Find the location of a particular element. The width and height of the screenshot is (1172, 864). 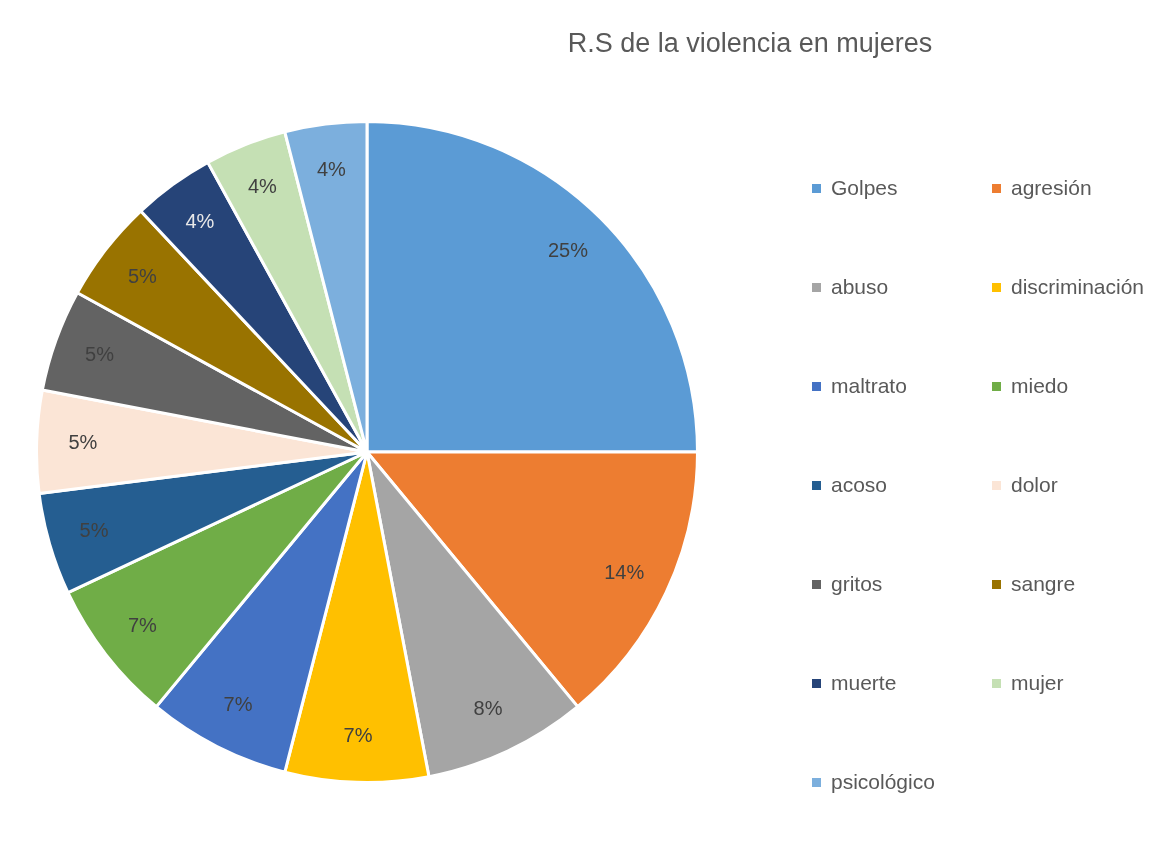

data-label: 14% is located at coordinates (624, 571).